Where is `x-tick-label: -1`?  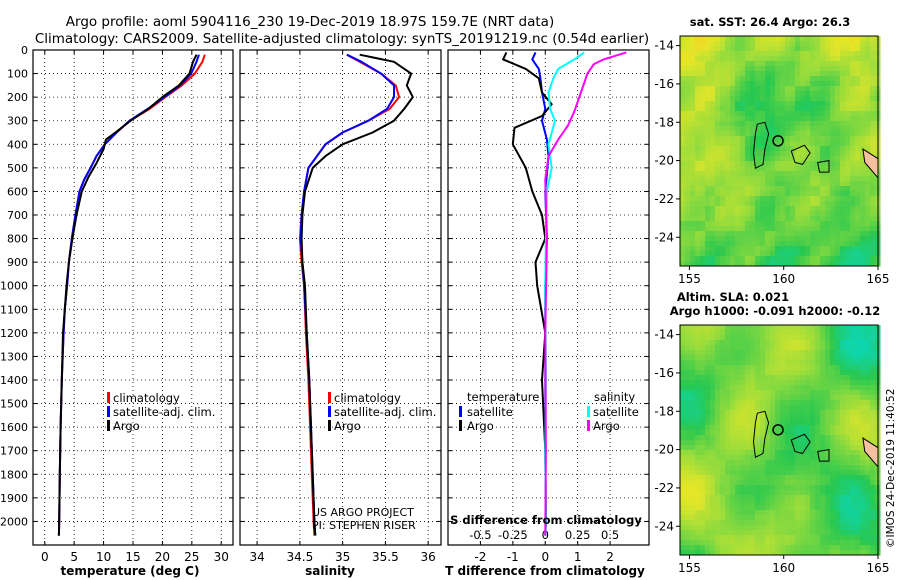 x-tick-label: -1 is located at coordinates (513, 557).